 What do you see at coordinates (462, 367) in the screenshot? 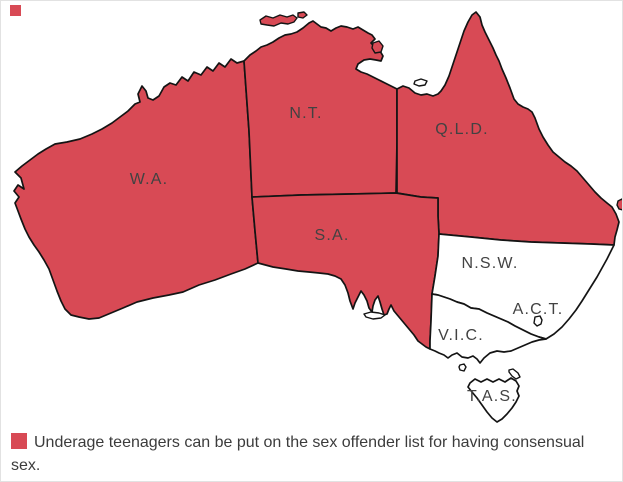
I see `island-king` at bounding box center [462, 367].